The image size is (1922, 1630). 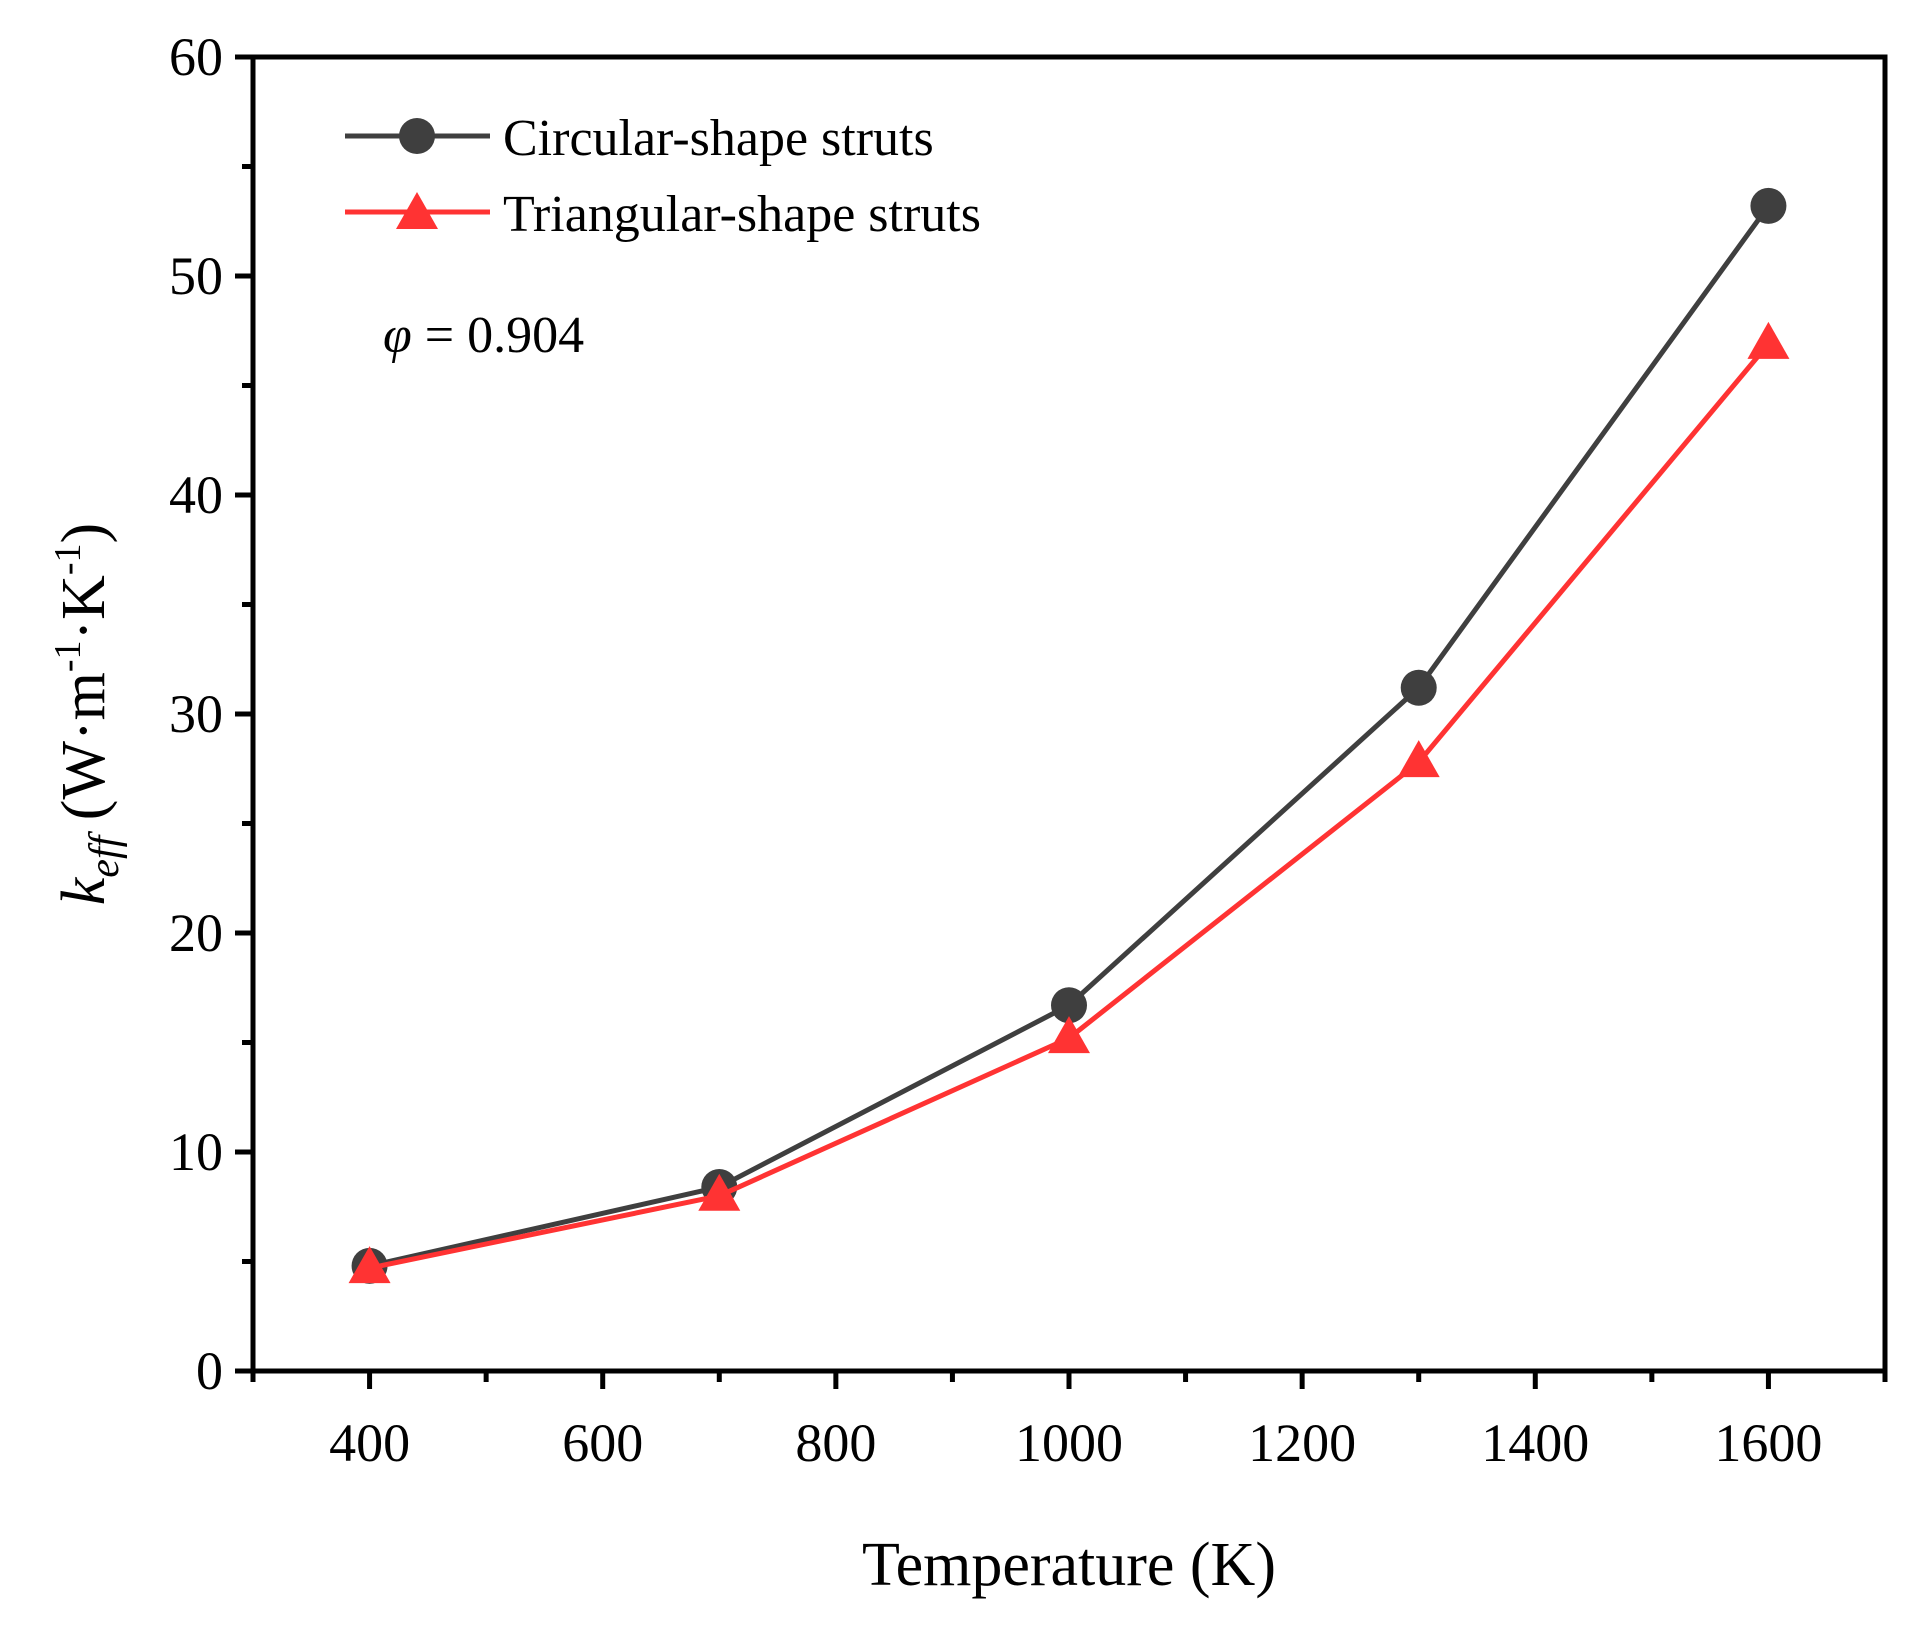 I want to click on y-axis-exponent-1: -1, so click(x=68, y=657).